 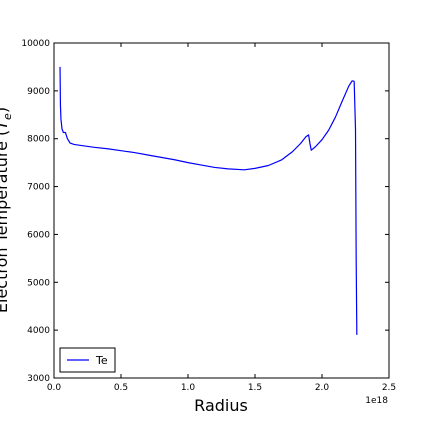 I want to click on y-tick-labels: 3000 4000 5000 6000 7000 8000 9000 10000, so click(x=35, y=211).